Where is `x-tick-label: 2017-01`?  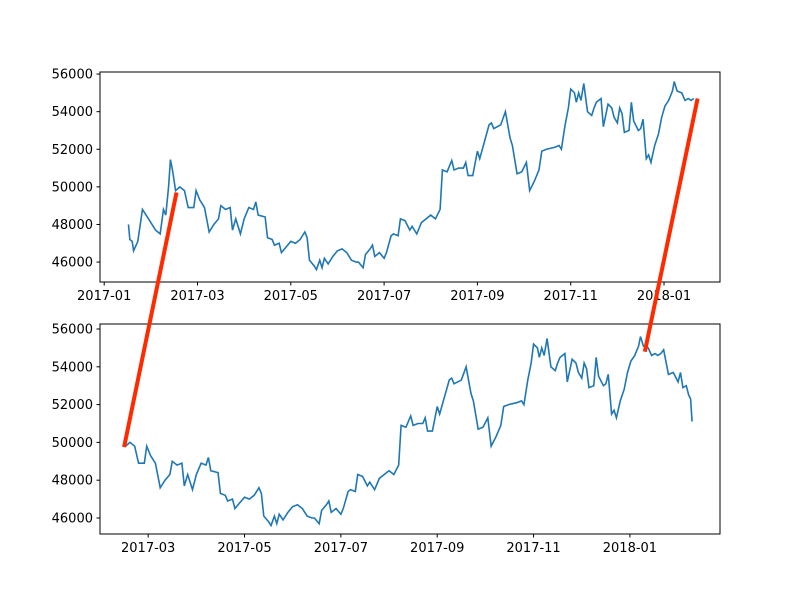 x-tick-label: 2017-01 is located at coordinates (104, 296).